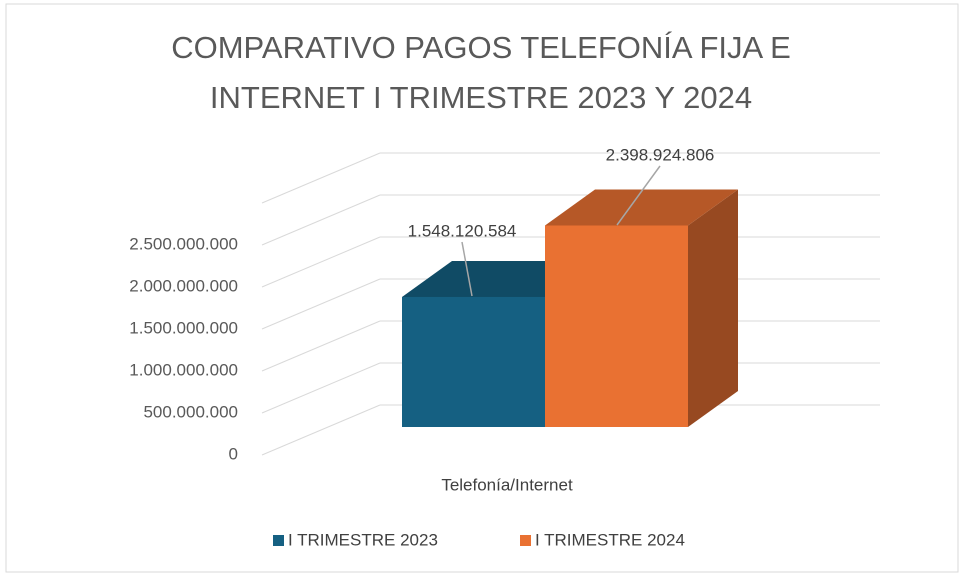  What do you see at coordinates (660, 154) in the screenshot?
I see `data-label: 2.398.924.806` at bounding box center [660, 154].